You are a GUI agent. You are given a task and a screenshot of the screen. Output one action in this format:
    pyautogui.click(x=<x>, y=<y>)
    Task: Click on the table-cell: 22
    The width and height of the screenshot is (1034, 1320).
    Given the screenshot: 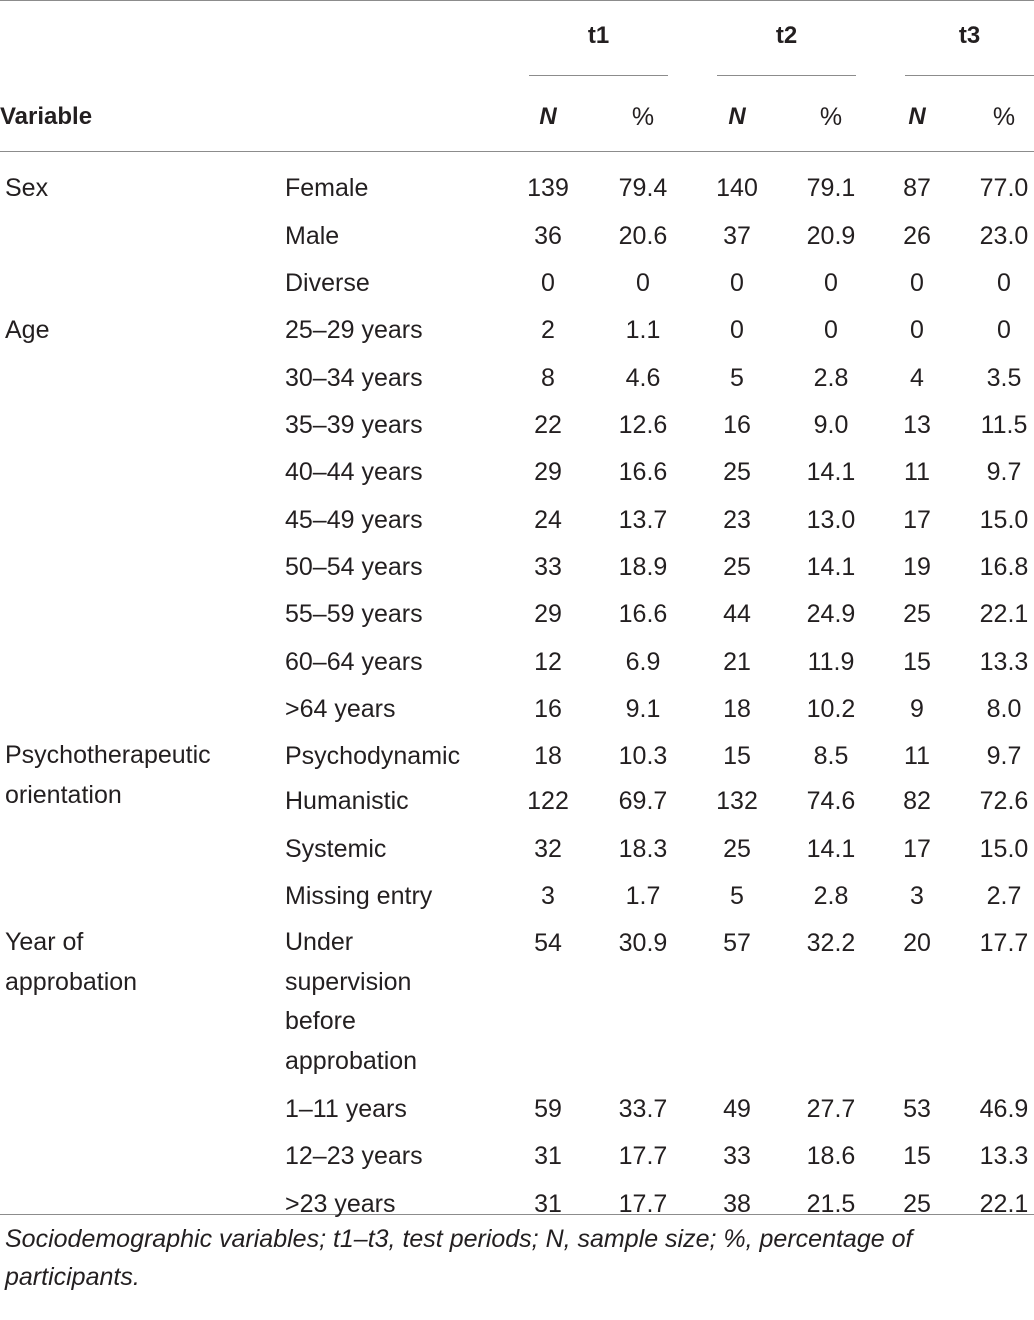 What is the action you would take?
    pyautogui.click(x=548, y=425)
    